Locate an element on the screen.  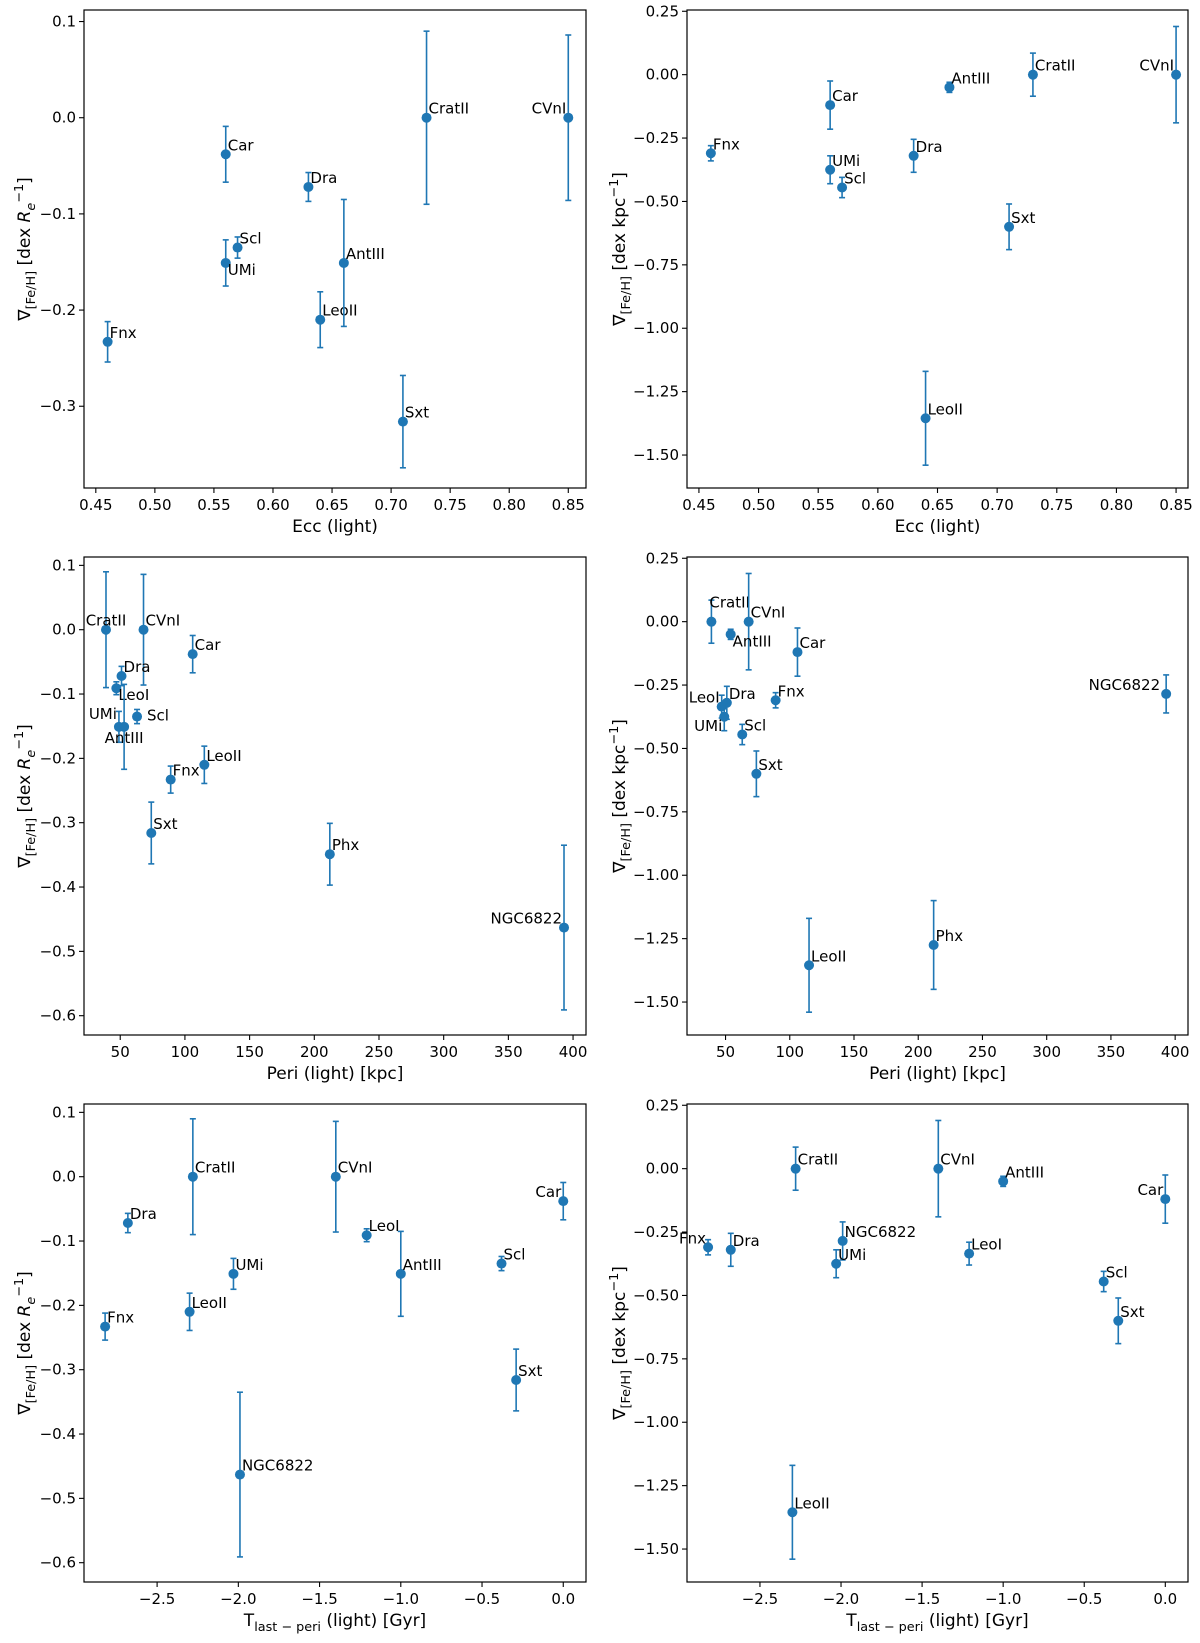
y-tick-label: −1.00 is located at coordinates (656, 1422).